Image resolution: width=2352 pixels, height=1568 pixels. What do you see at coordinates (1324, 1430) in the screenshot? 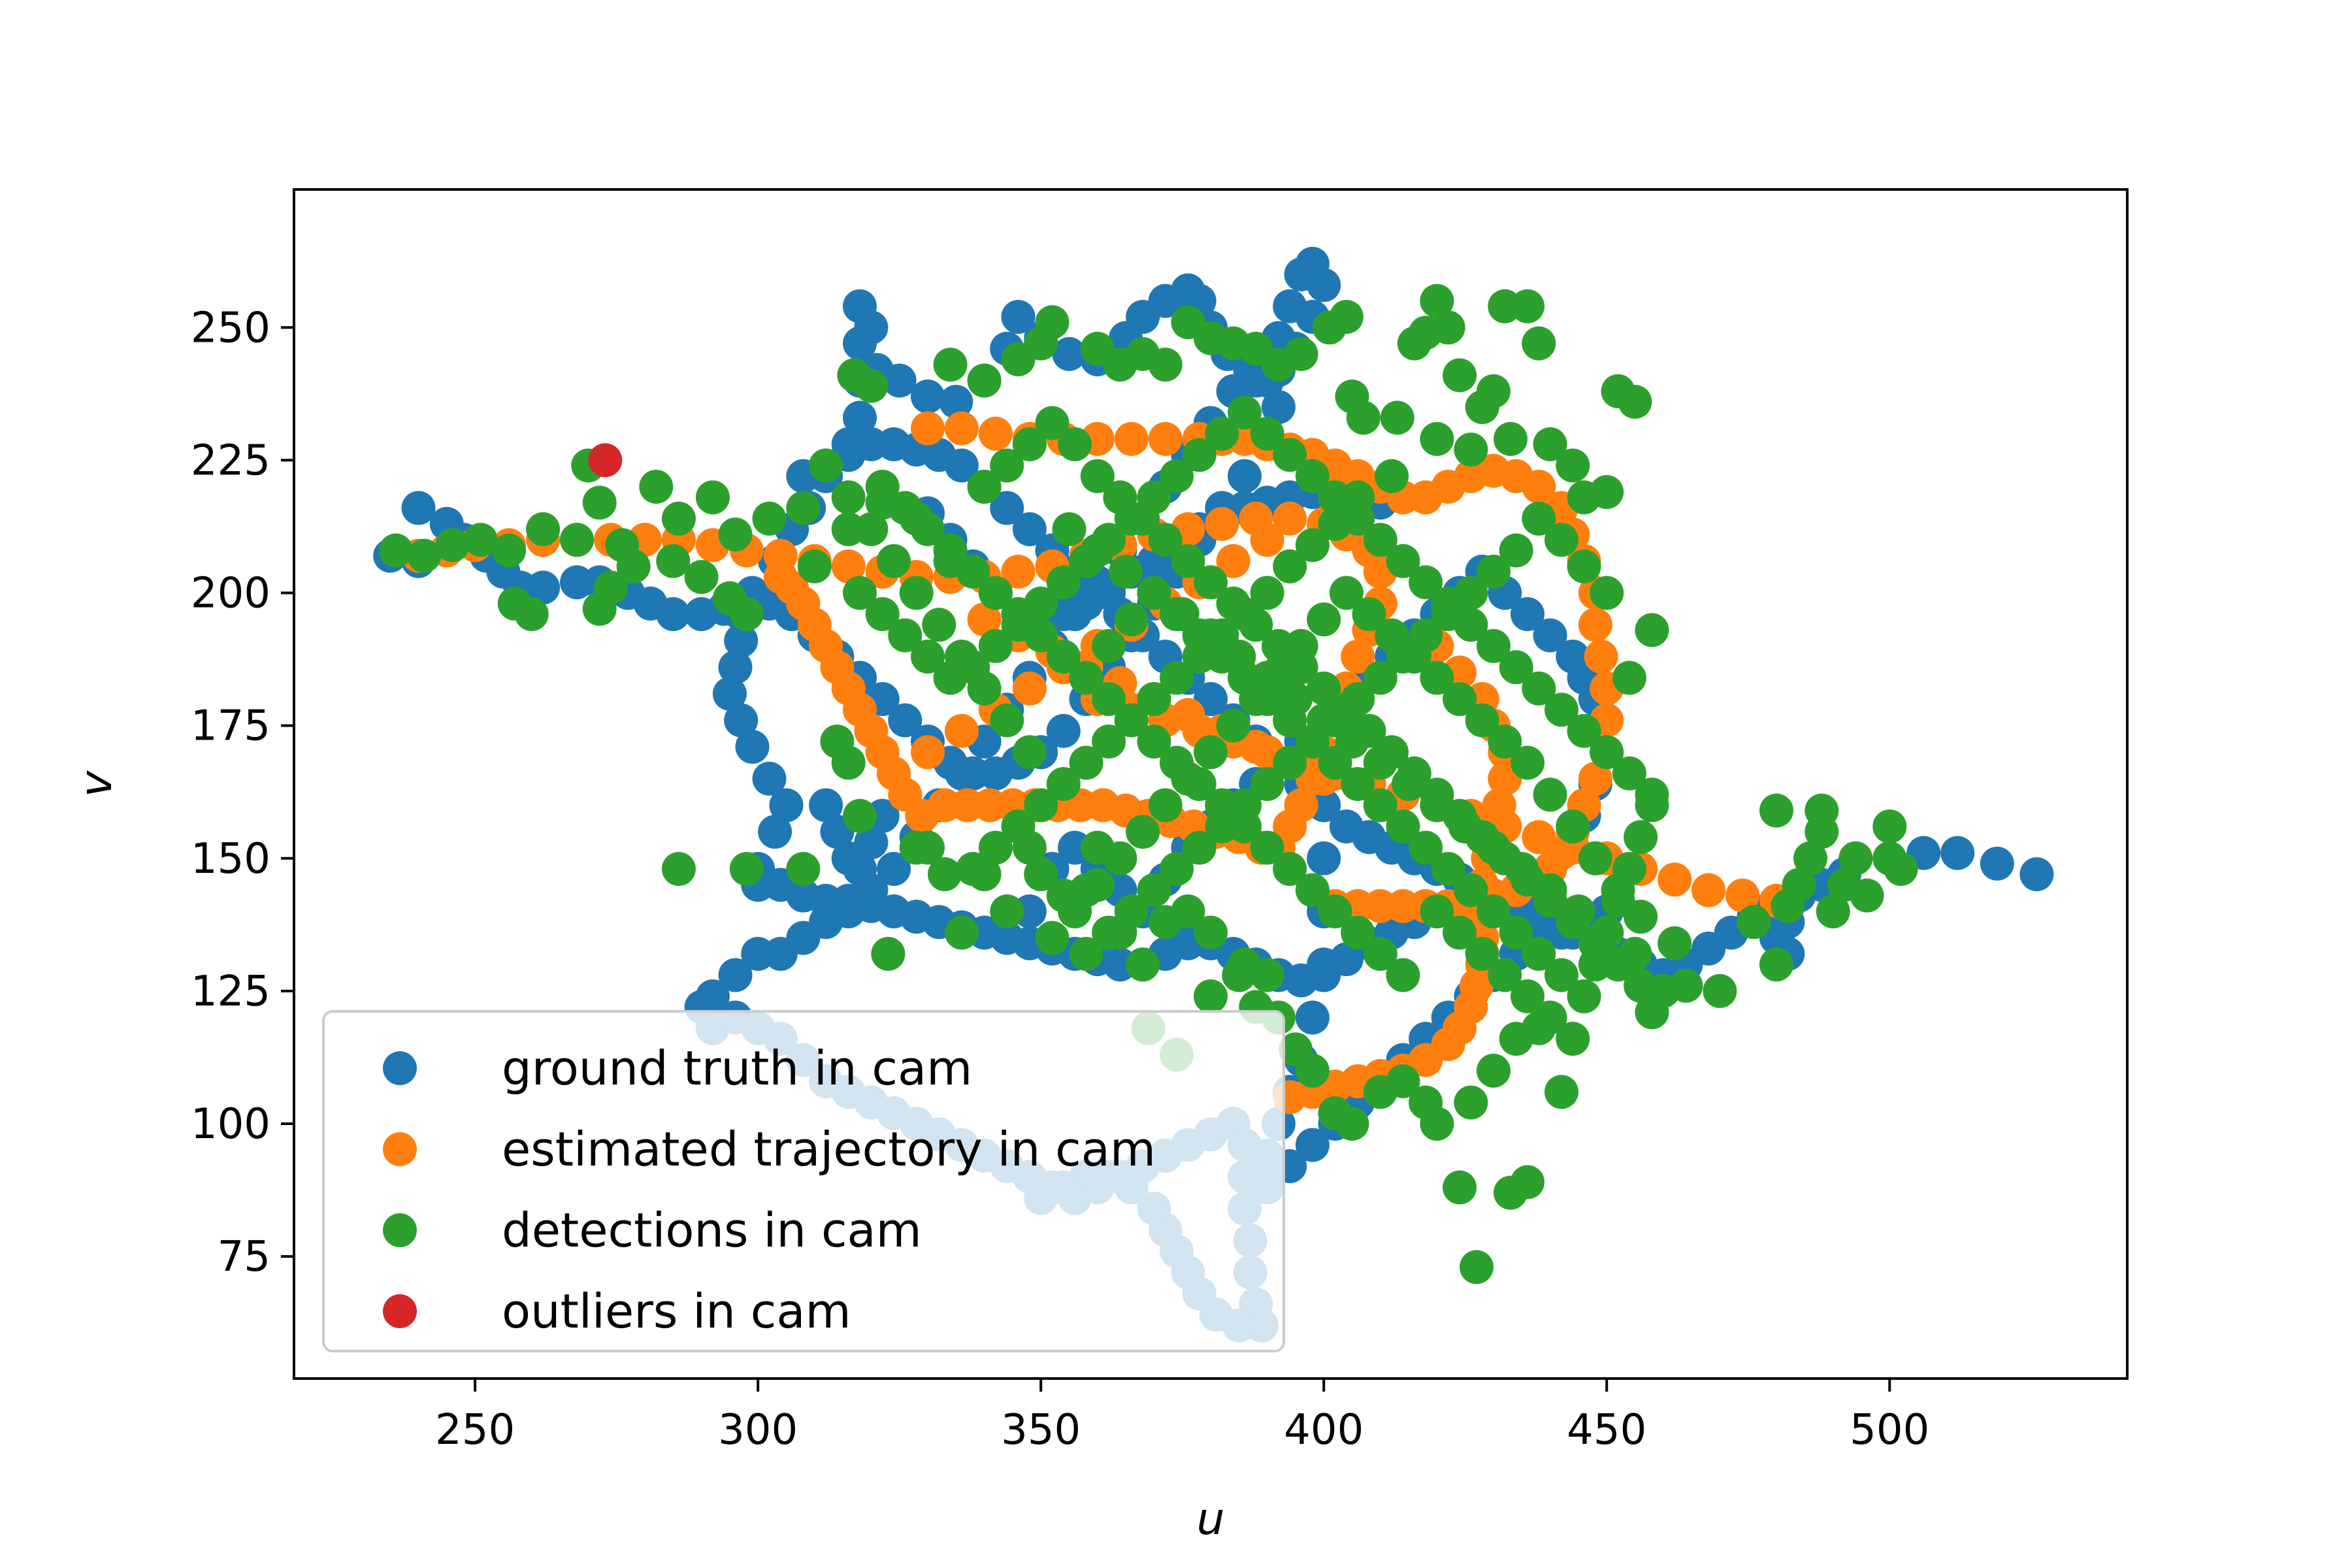
I see `x-tick-label: 400` at bounding box center [1324, 1430].